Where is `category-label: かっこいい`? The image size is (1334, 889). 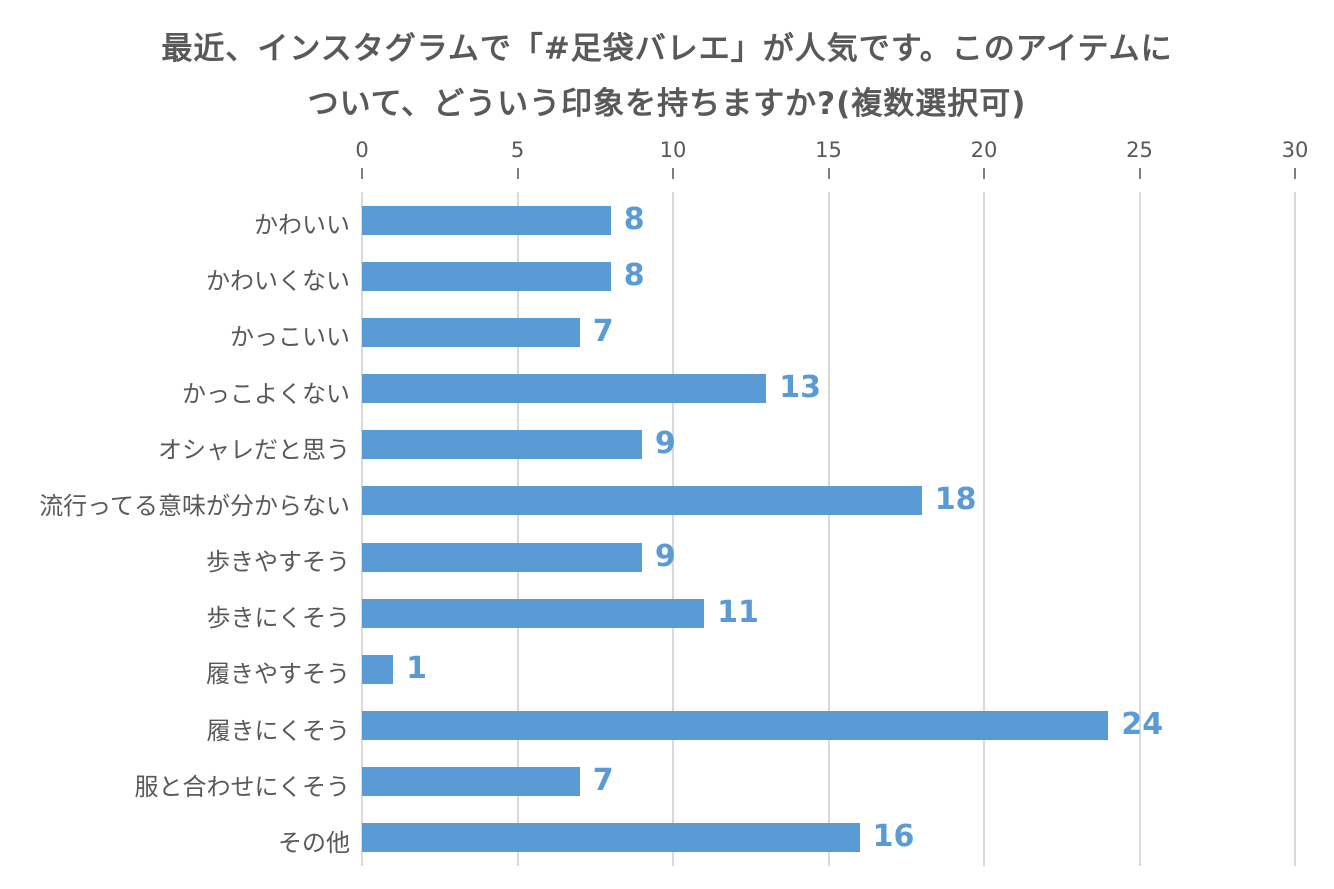 category-label: かっこいい is located at coordinates (290, 337).